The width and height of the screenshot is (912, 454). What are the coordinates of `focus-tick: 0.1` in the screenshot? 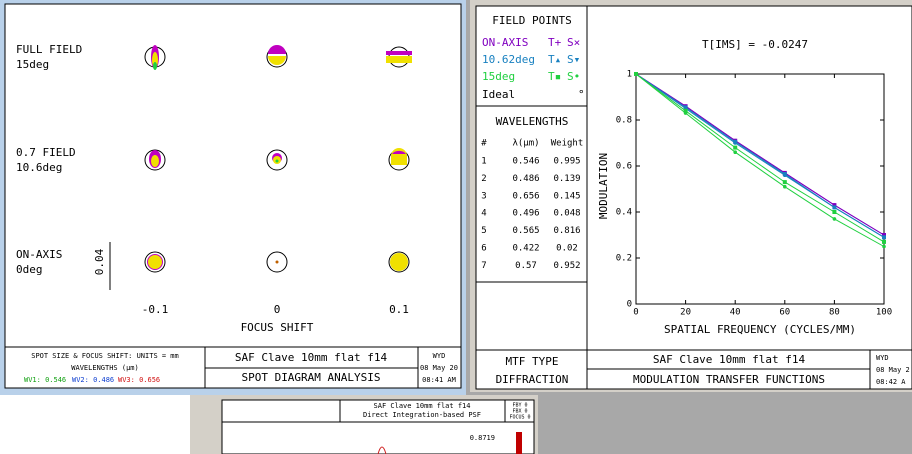 It's located at (399, 309).